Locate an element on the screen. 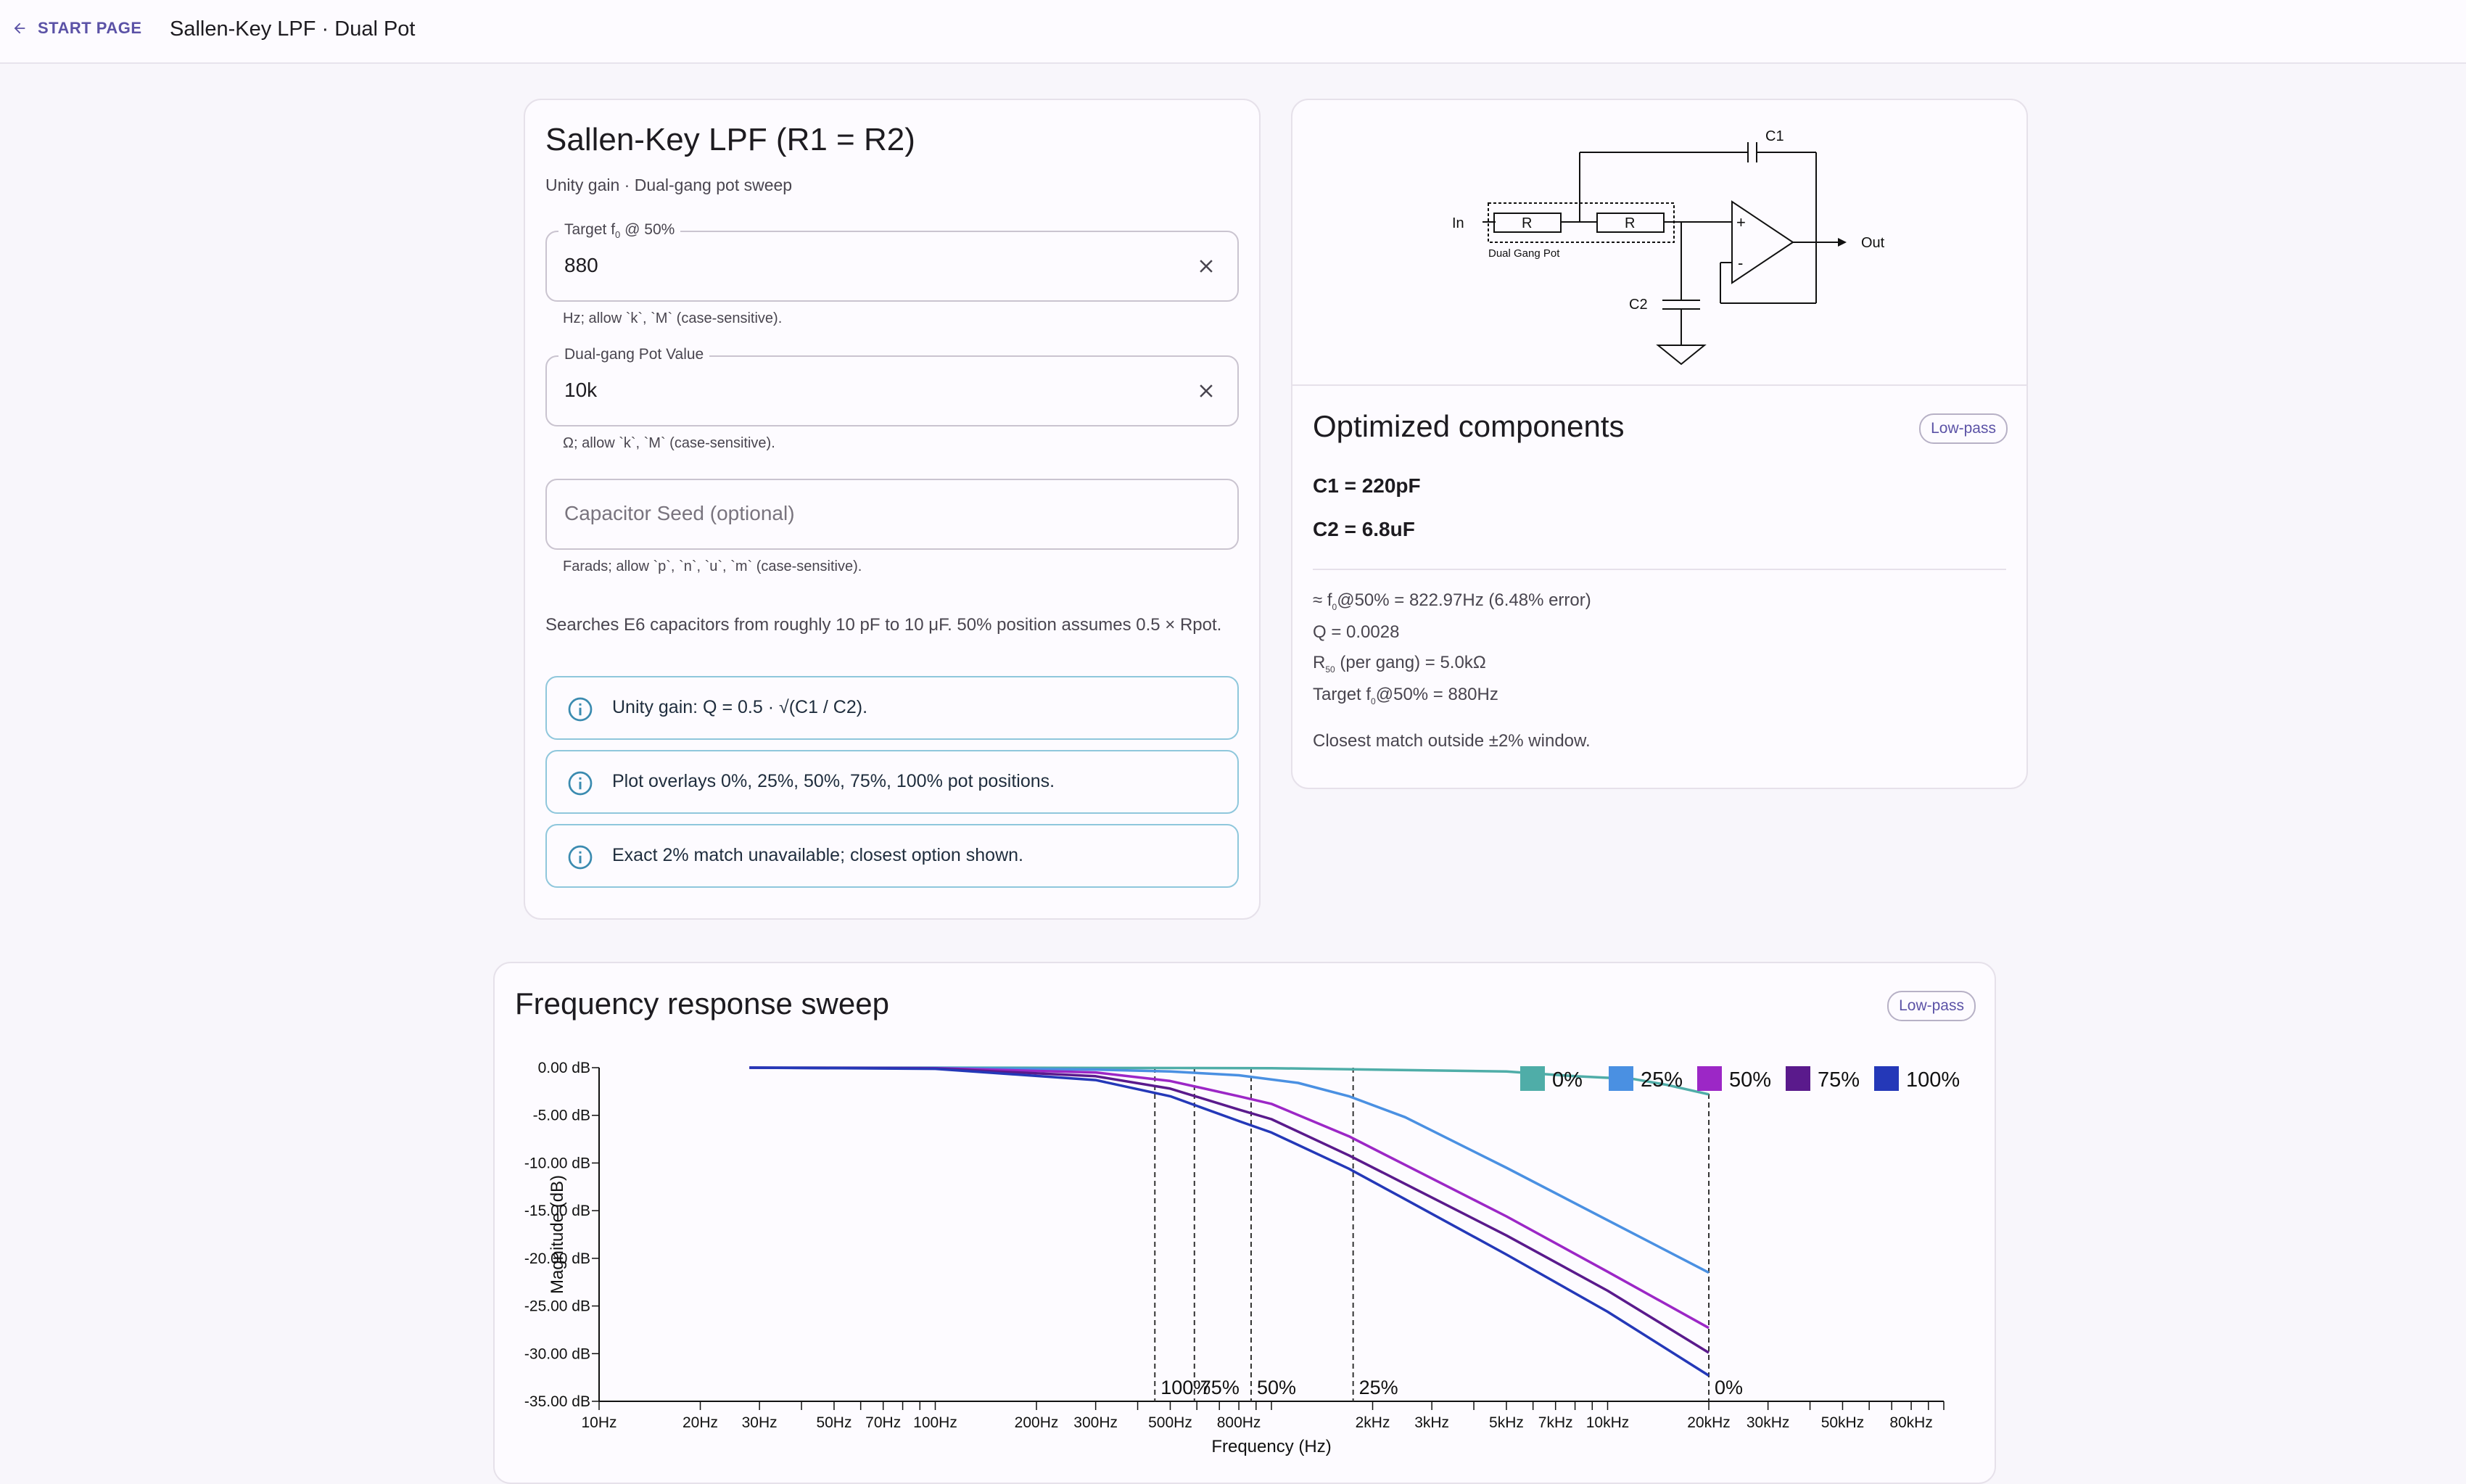  target-result: Target f0@50% = 880Hz is located at coordinates (1405, 695).